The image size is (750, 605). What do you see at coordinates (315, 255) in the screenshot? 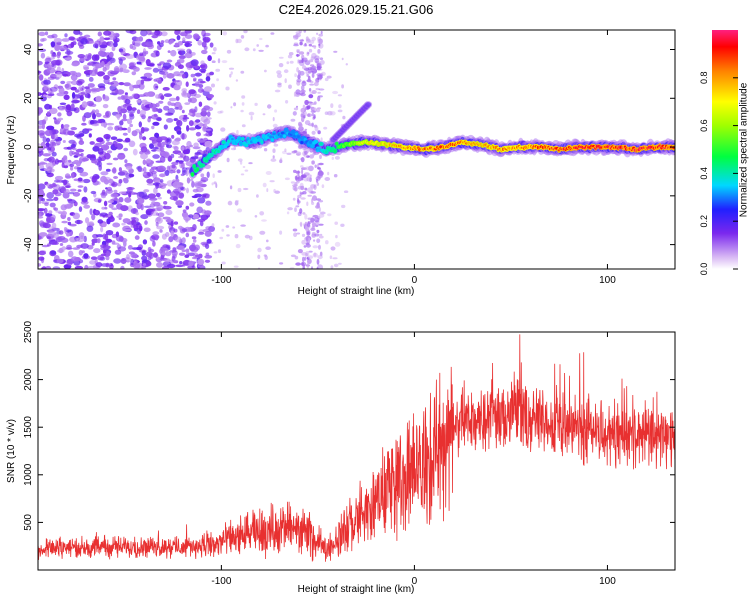
I see `spectrogram-cell-1913` at bounding box center [315, 255].